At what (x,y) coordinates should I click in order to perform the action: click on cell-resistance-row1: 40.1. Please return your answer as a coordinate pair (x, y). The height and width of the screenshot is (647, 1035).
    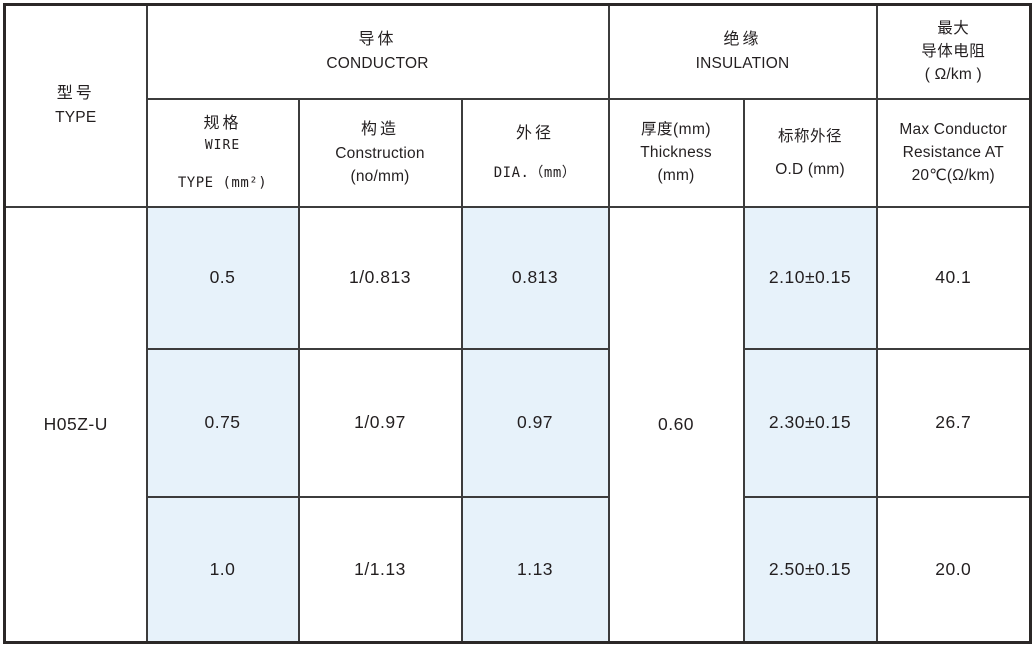
    Looking at the image, I should click on (953, 277).